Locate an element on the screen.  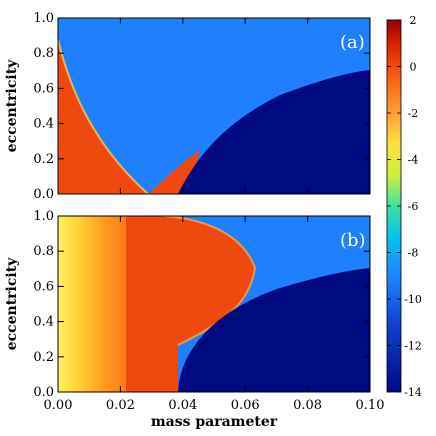
colorbar-tick-label: -4 is located at coordinates (413, 160).